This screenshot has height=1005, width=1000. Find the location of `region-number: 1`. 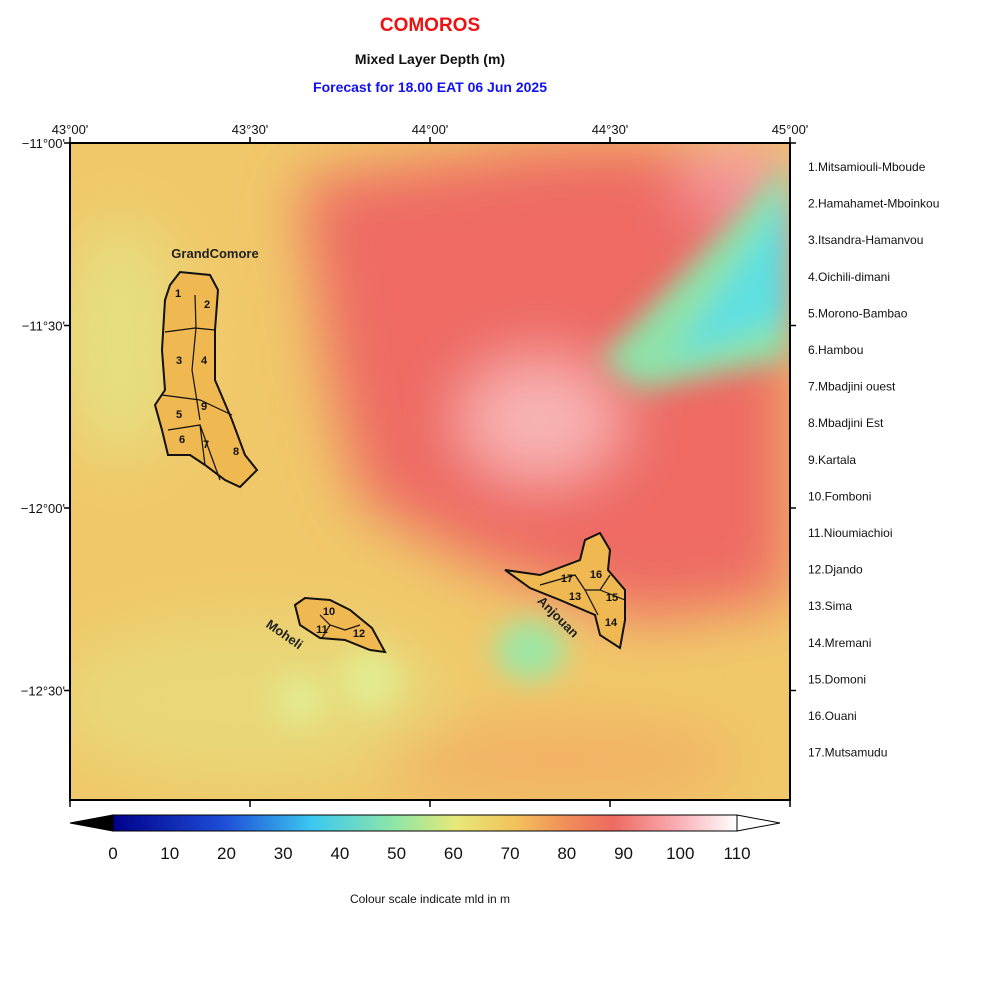

region-number: 1 is located at coordinates (178, 294).